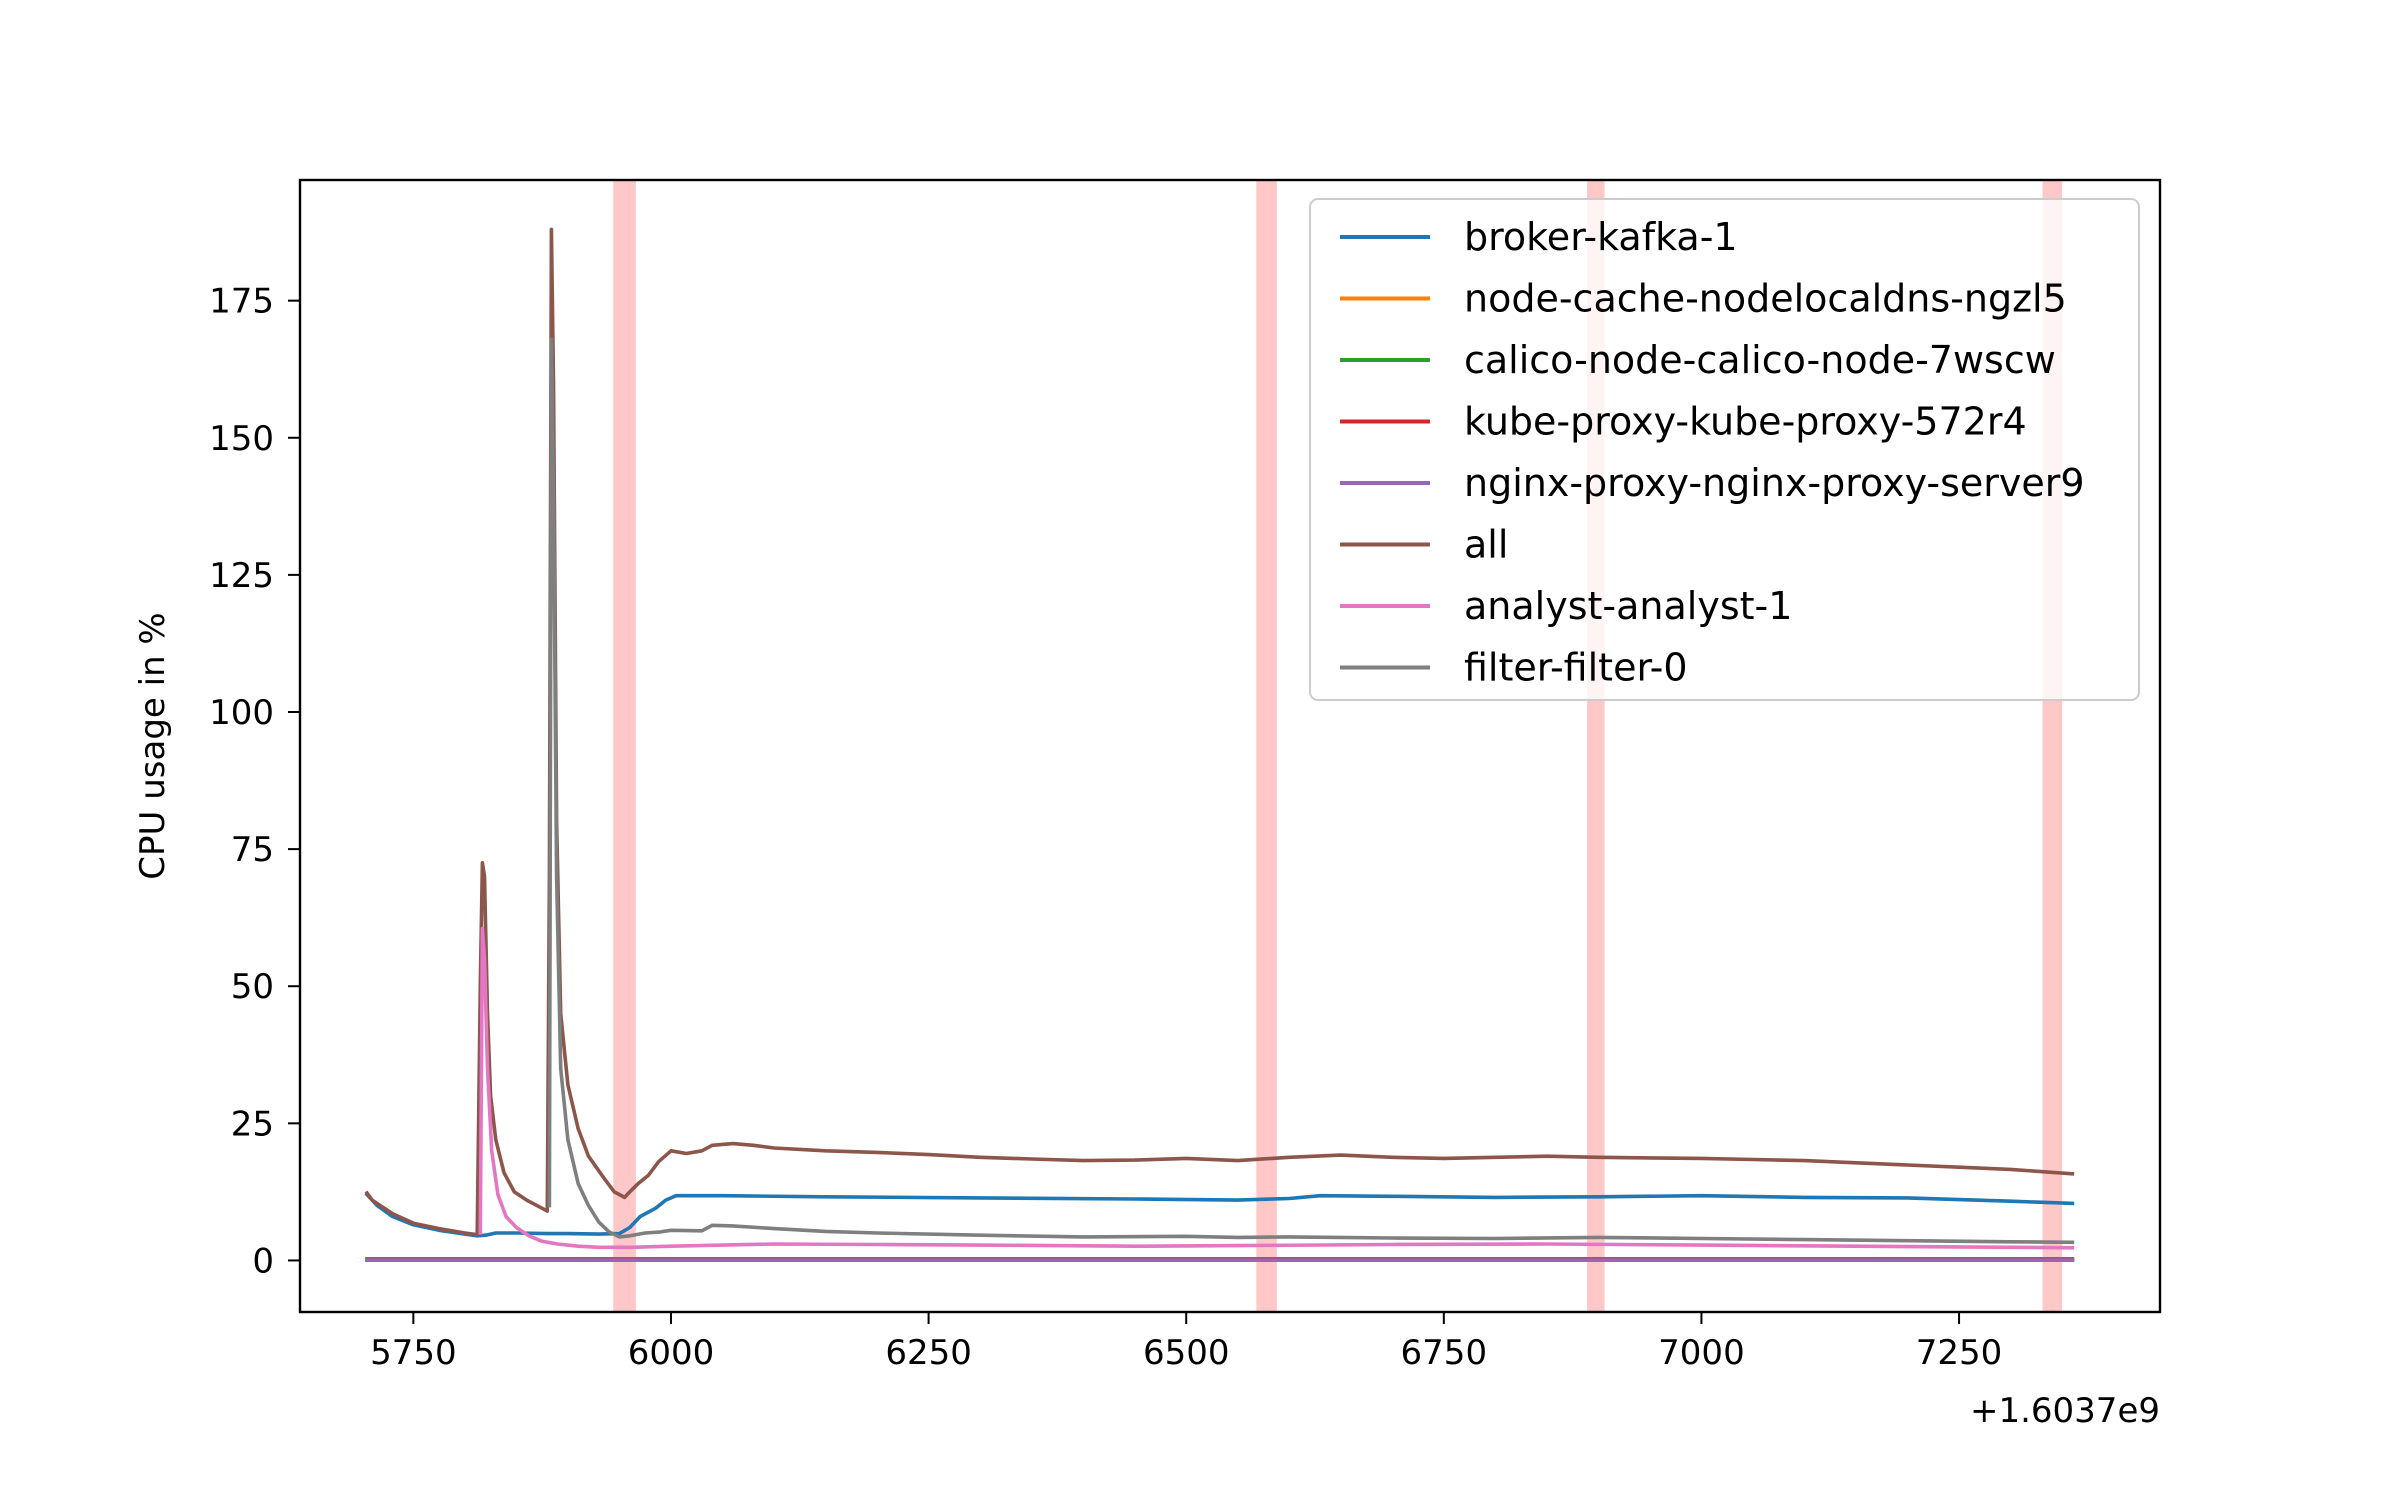 The width and height of the screenshot is (2400, 1500). What do you see at coordinates (1701, 1353) in the screenshot?
I see `x-tick-label: 7000` at bounding box center [1701, 1353].